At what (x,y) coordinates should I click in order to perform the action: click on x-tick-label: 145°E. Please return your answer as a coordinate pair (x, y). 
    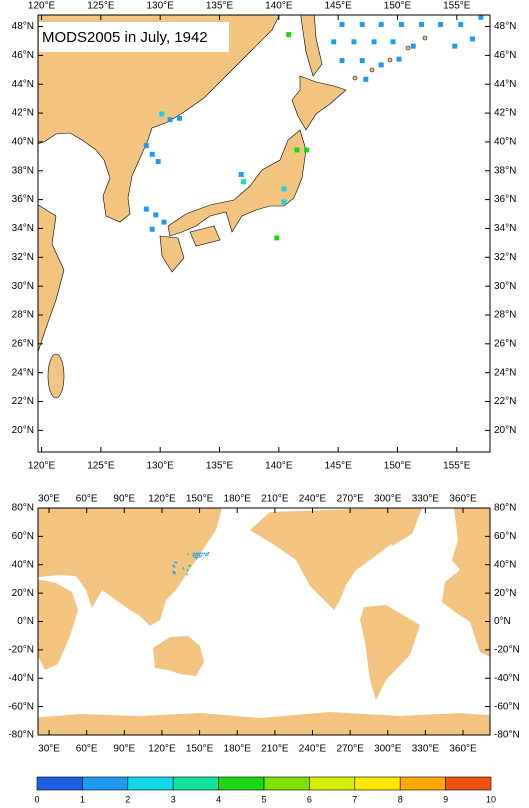
    Looking at the image, I should click on (338, 466).